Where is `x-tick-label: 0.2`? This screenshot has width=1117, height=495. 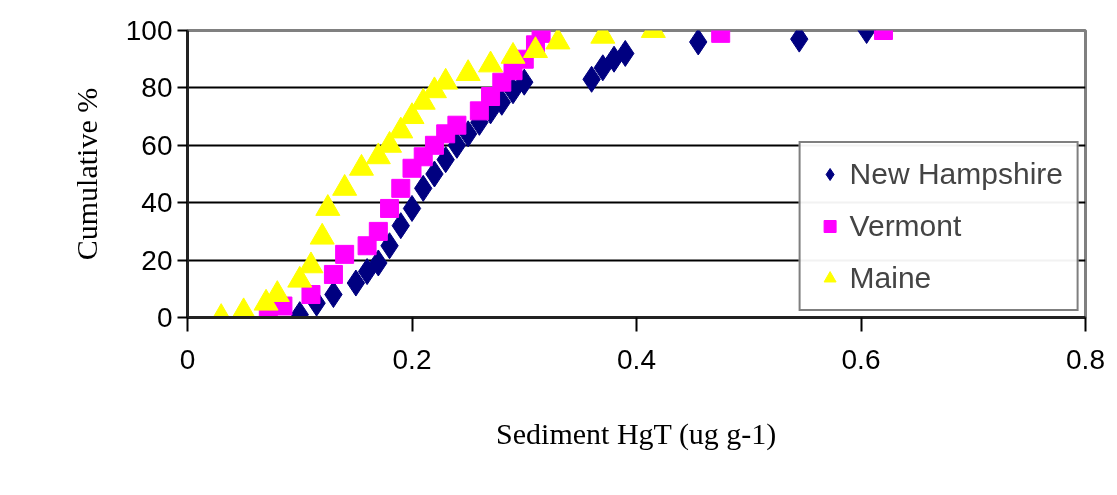
x-tick-label: 0.2 is located at coordinates (412, 359).